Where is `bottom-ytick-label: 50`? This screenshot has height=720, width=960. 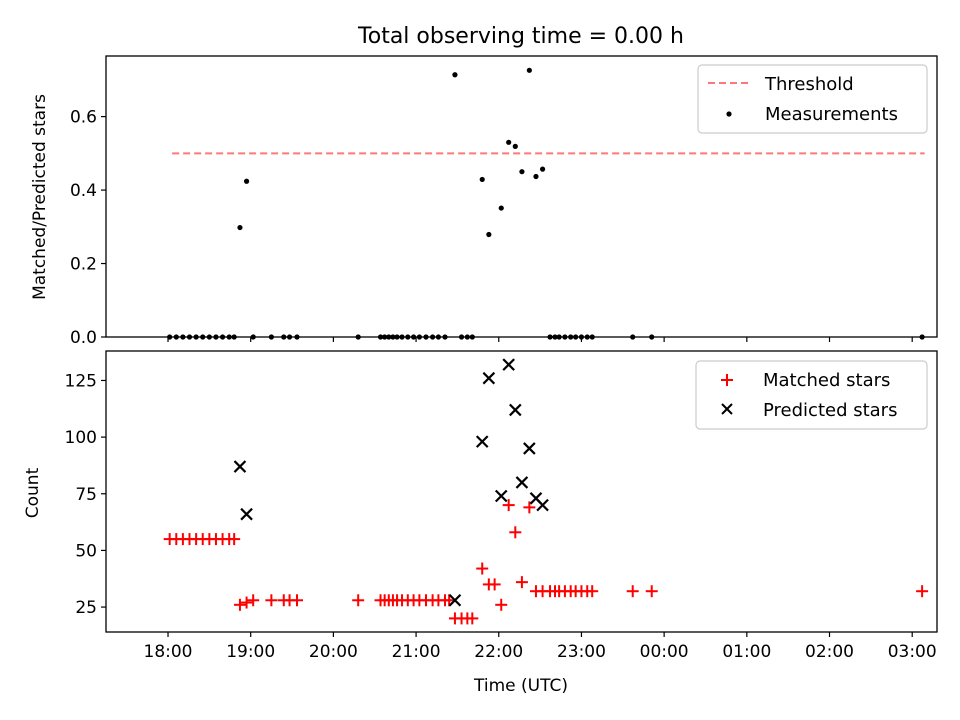
bottom-ytick-label: 50 is located at coordinates (86, 551).